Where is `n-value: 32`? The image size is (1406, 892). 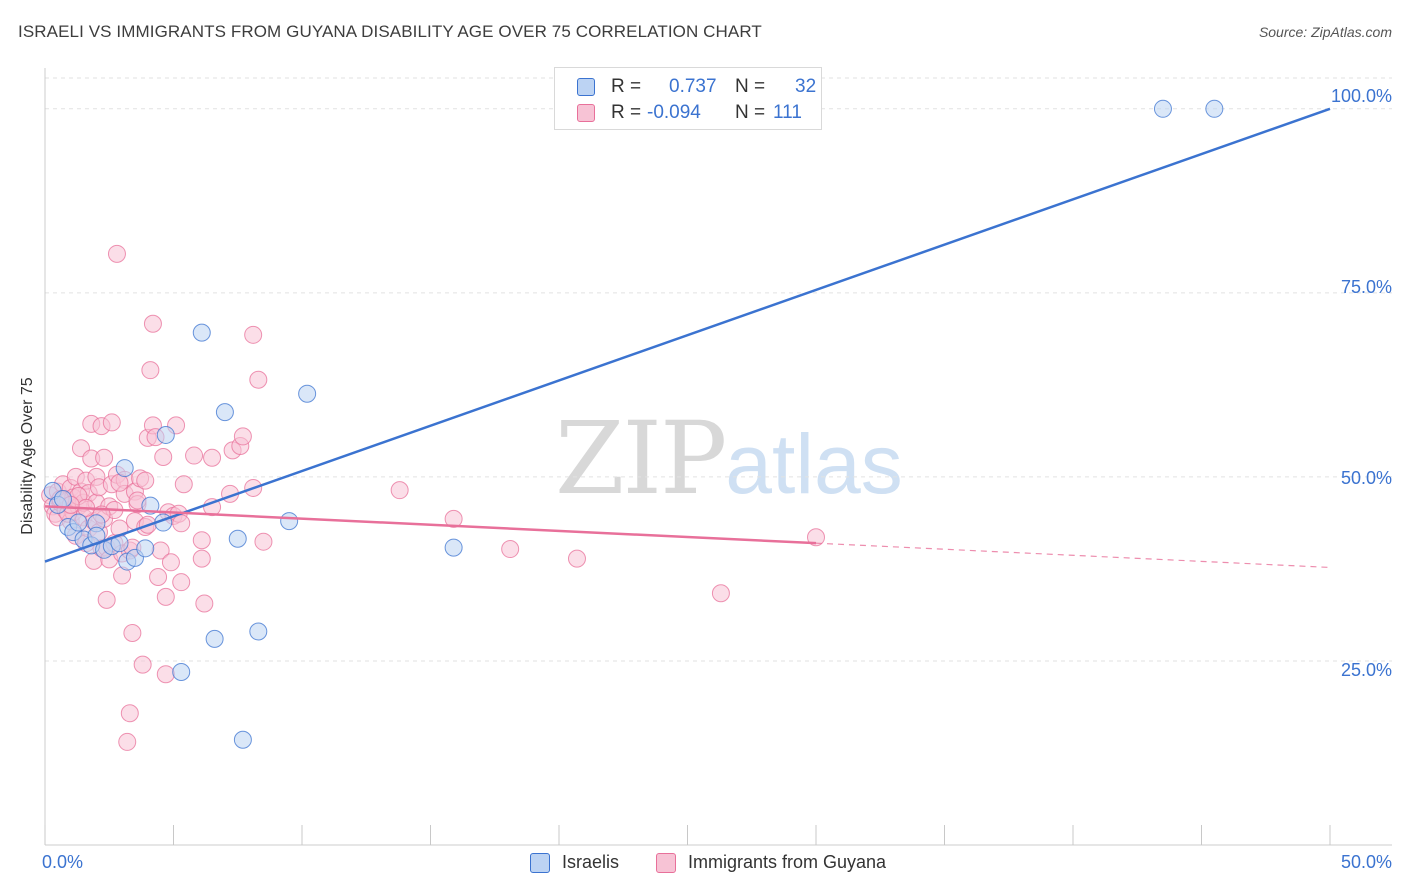
n-value: 32 is located at coordinates (806, 86).